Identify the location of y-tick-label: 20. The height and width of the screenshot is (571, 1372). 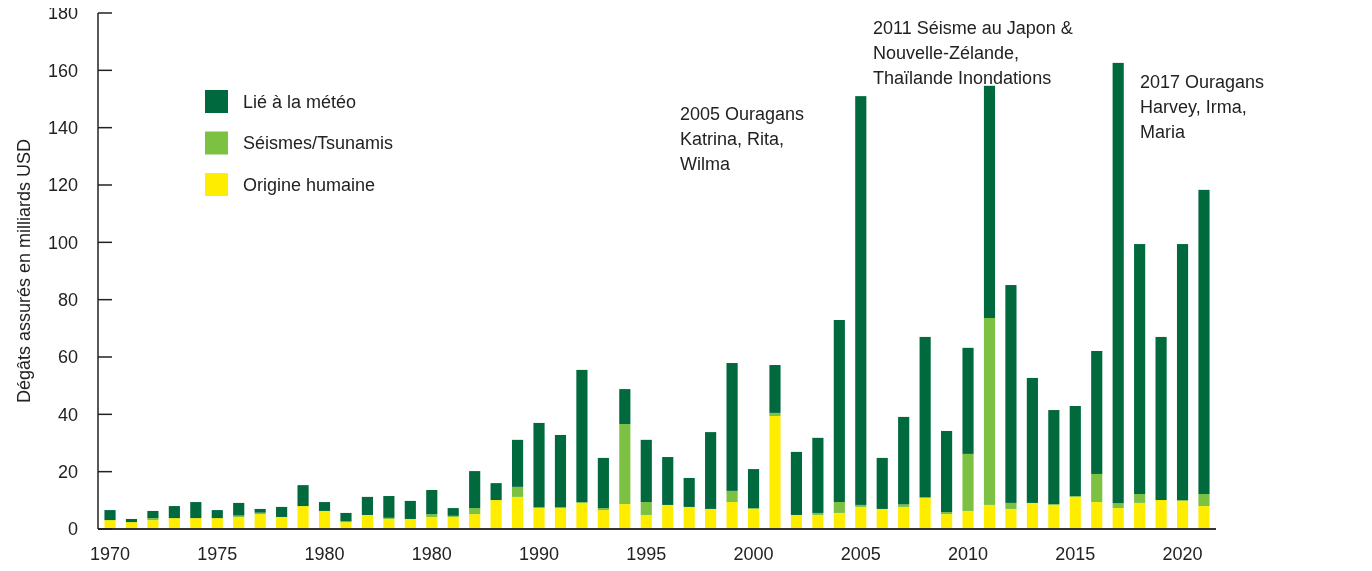
(67, 471).